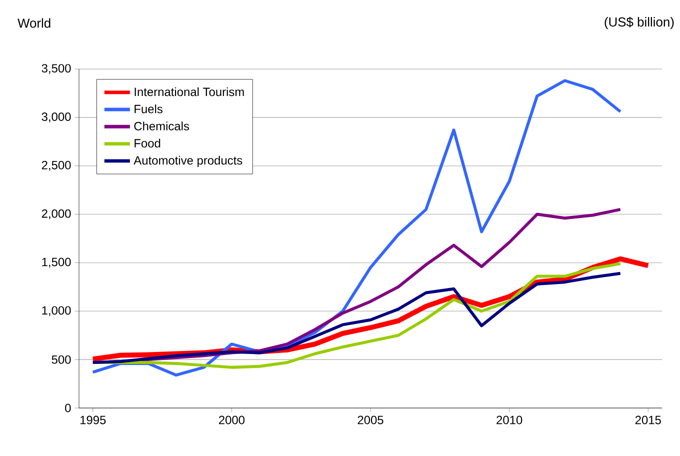  I want to click on x-tick-label: 2000, so click(231, 420).